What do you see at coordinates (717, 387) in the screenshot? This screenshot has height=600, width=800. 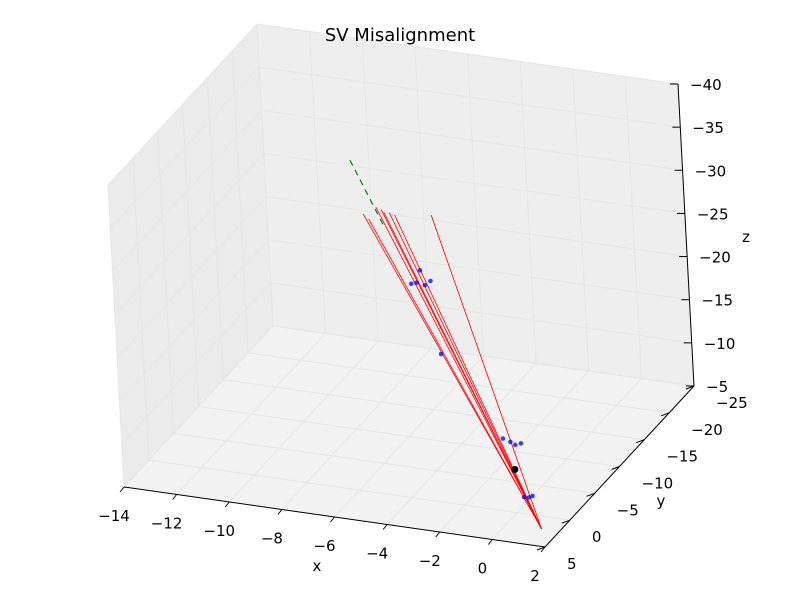 I see `z-tick-label: −5` at bounding box center [717, 387].